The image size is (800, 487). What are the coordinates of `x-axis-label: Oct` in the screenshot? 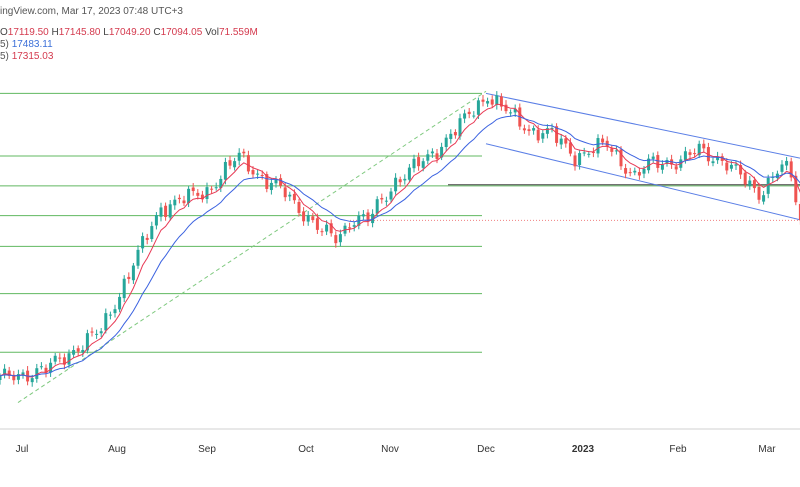 It's located at (306, 449).